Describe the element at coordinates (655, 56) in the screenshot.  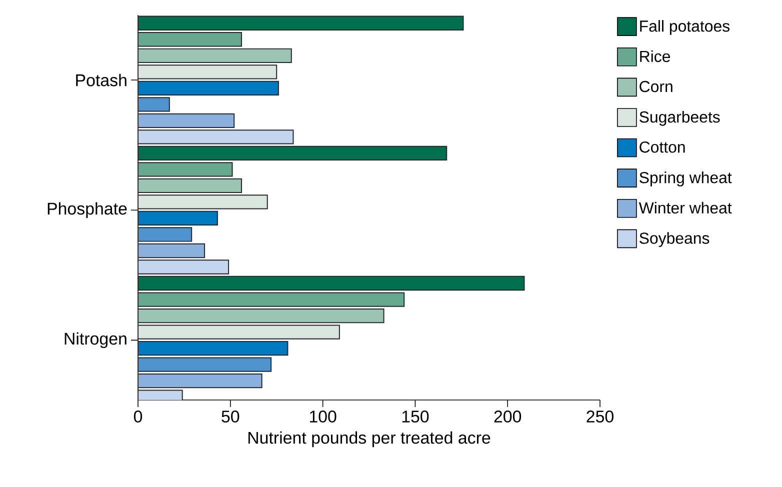
I see `legend-label: Rice` at that location.